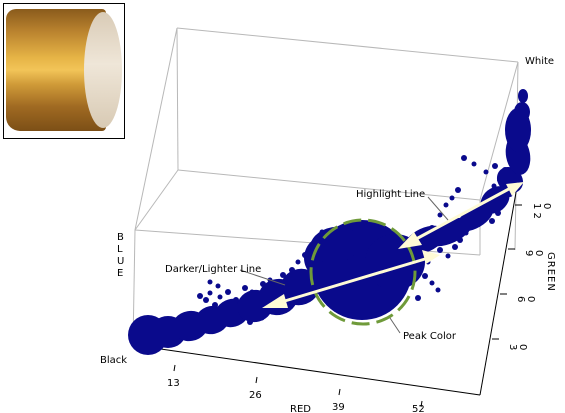 This screenshot has width=565, height=413. I want to click on arrows, so click(393, 245).